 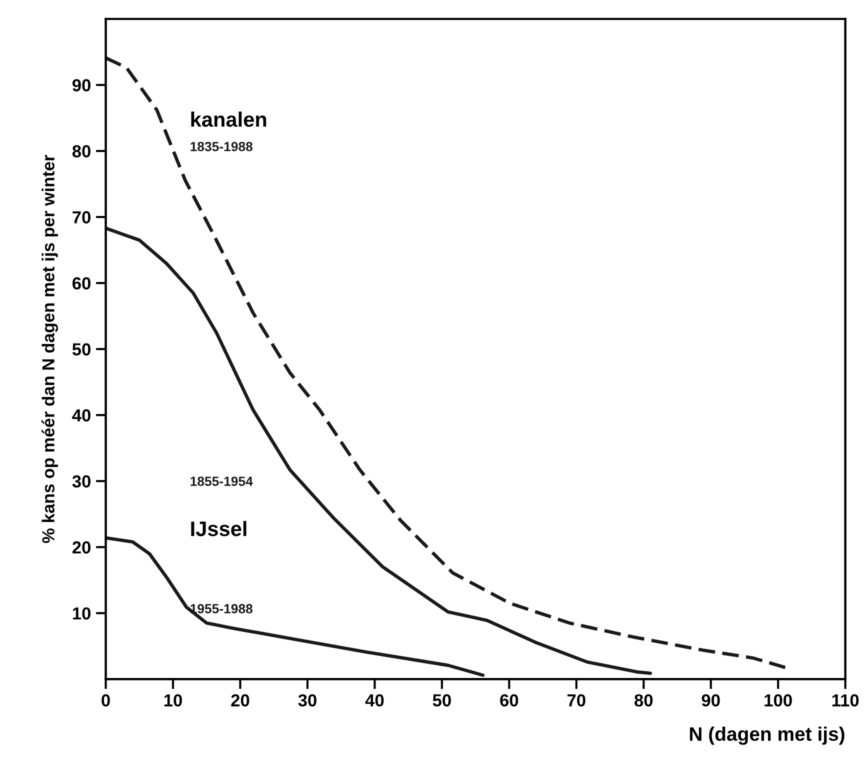 I want to click on y-axis-title: % kans op méér dan N dagen met ijs per winter, so click(x=50, y=349).